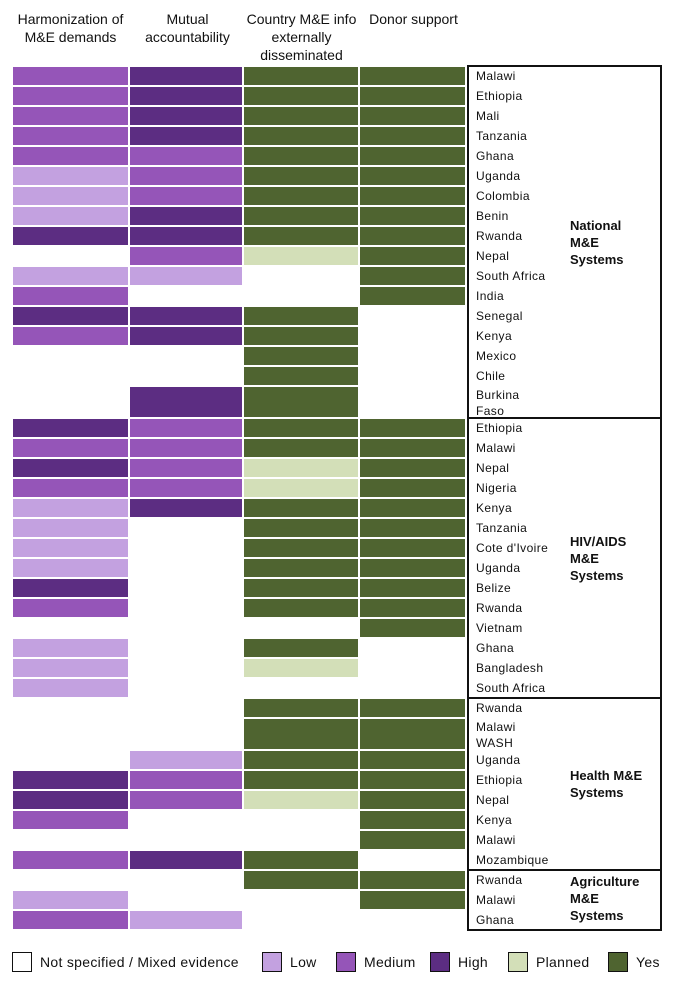  Describe the element at coordinates (563, 962) in the screenshot. I see `legend-label-planned: Planned` at that location.